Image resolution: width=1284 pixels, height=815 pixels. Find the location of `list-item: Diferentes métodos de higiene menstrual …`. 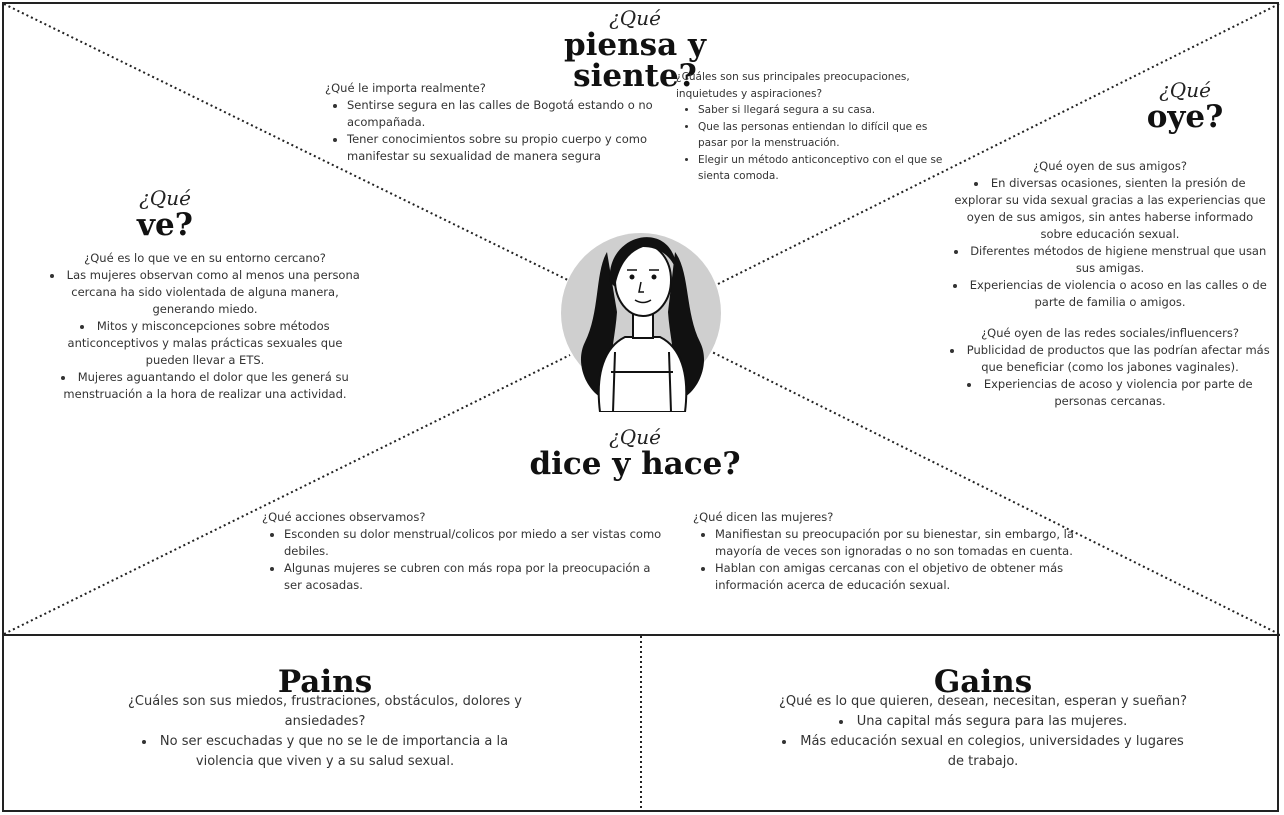

list-item: Diferentes métodos de higiene menstrual … is located at coordinates (1110, 260).